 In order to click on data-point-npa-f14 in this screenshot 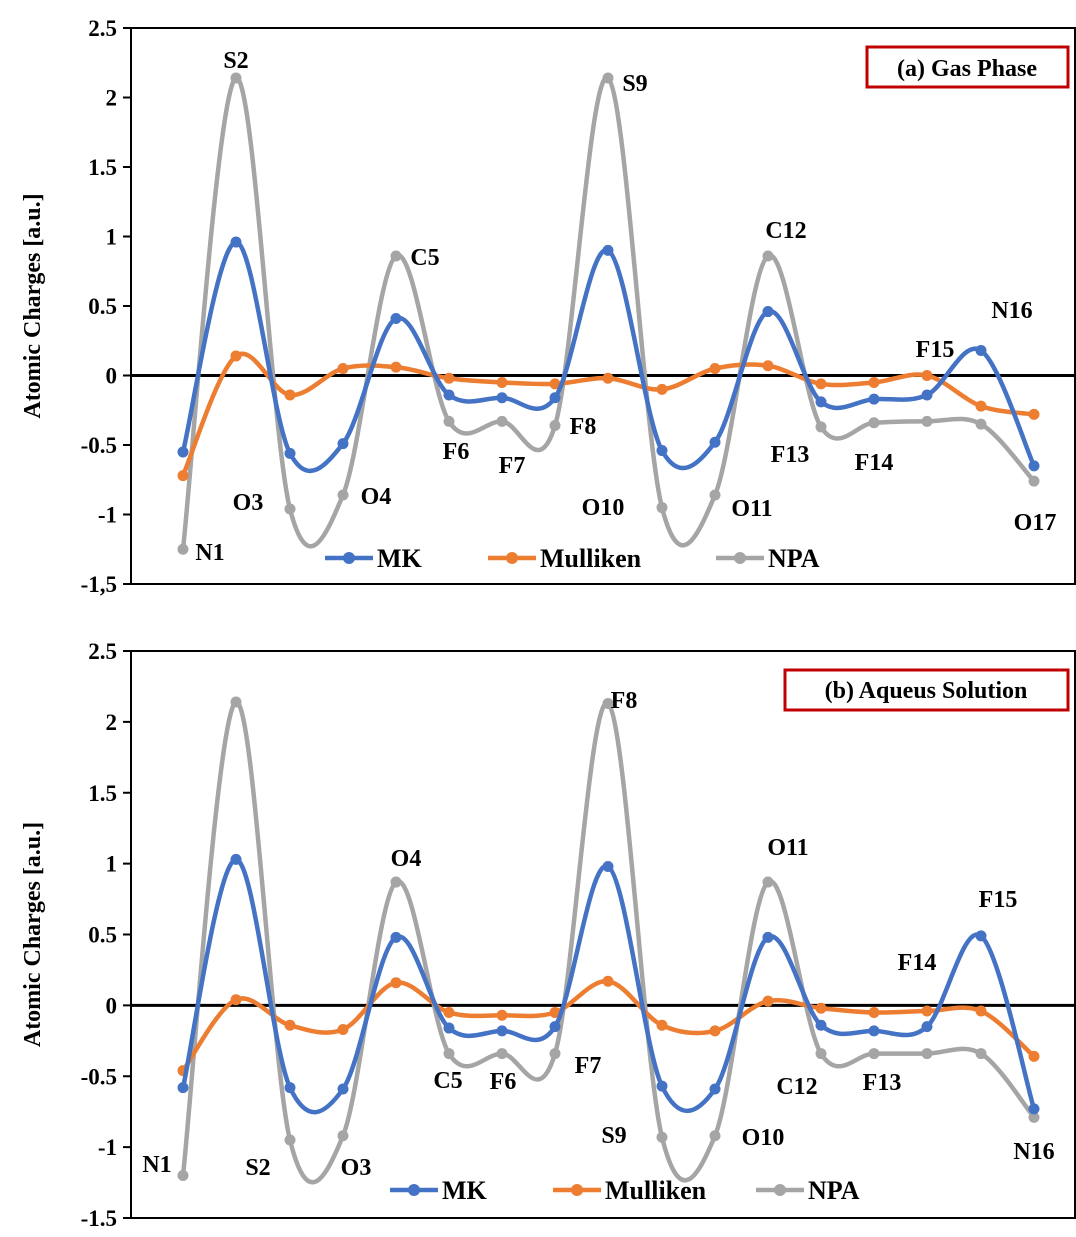, I will do `click(874, 423)`.